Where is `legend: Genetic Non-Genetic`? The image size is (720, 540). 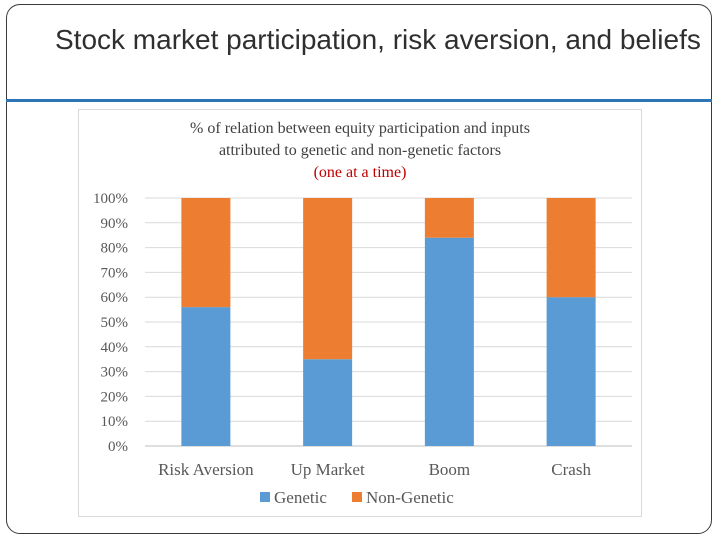
legend: Genetic Non-Genetic is located at coordinates (357, 497).